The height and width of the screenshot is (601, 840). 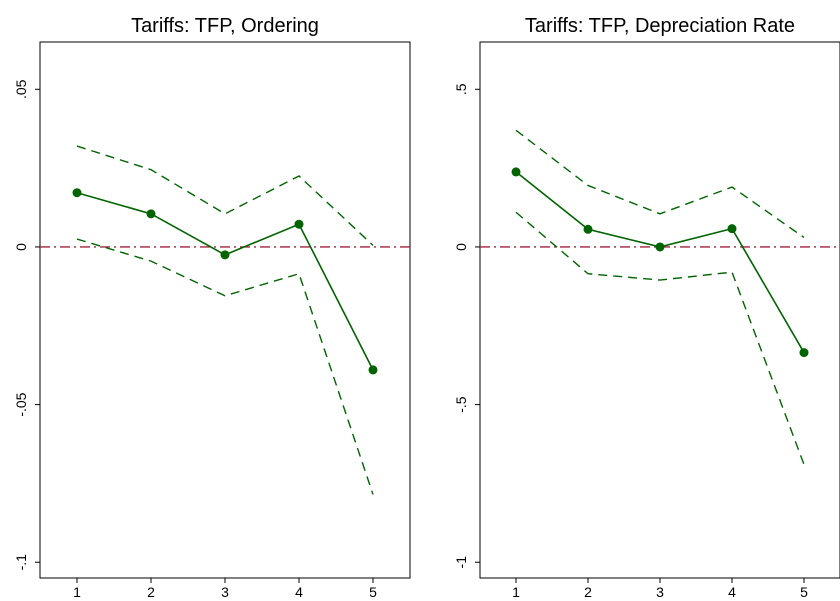 What do you see at coordinates (461, 89) in the screenshot?
I see `y-tick-label: .5` at bounding box center [461, 89].